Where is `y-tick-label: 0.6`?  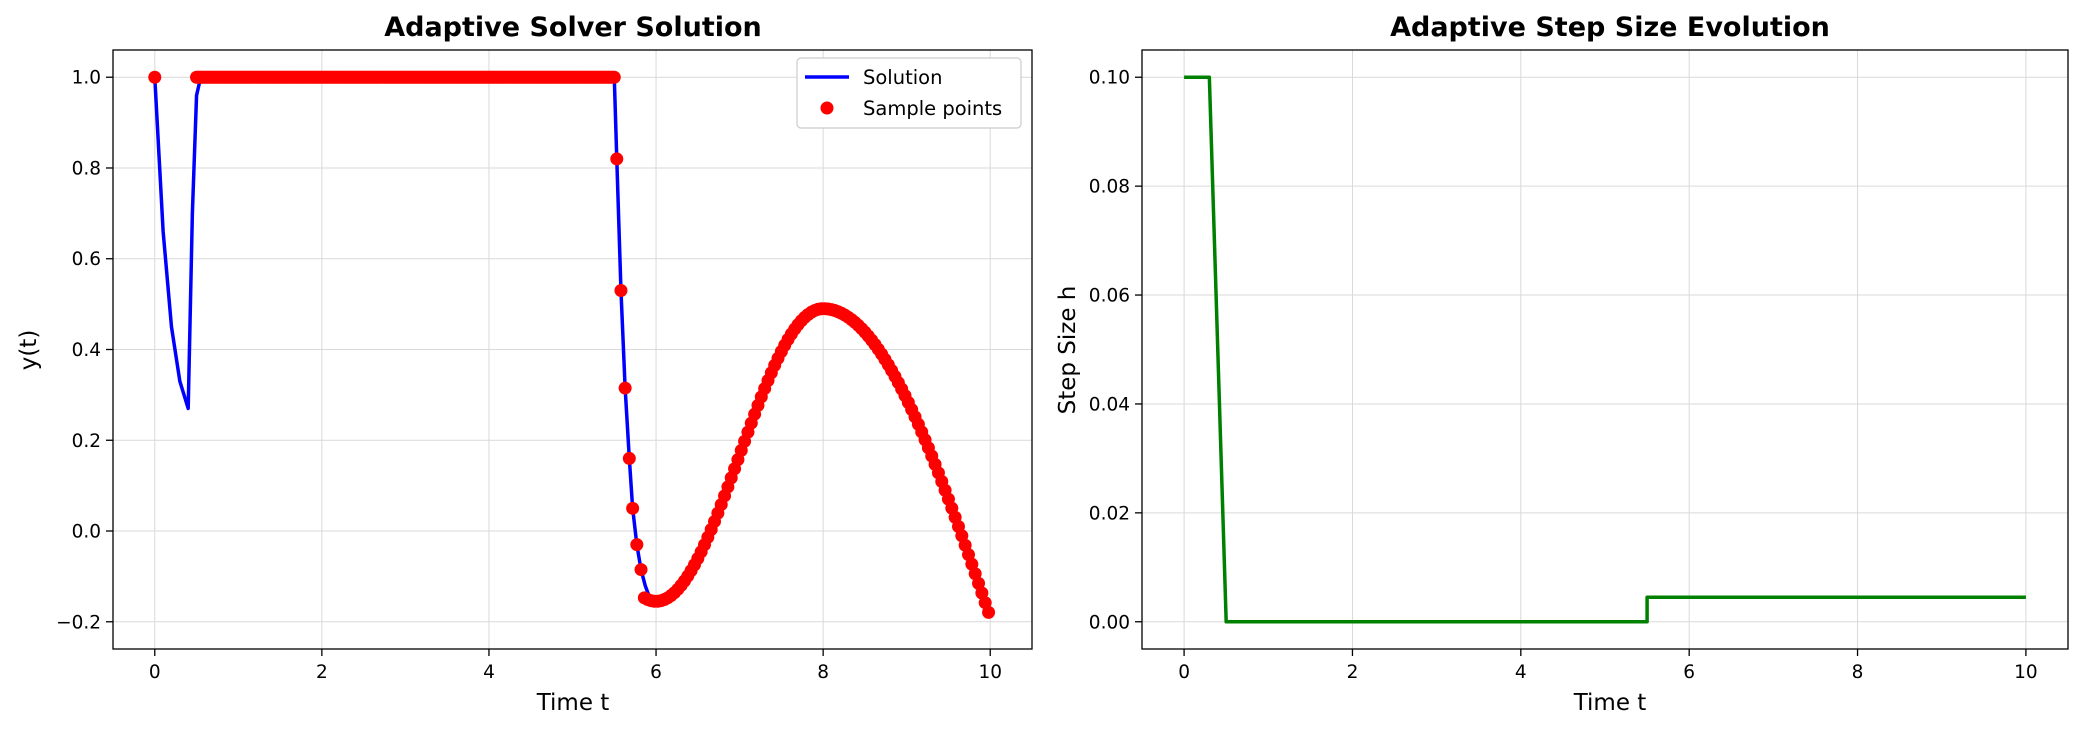 y-tick-label: 0.6 is located at coordinates (86, 259).